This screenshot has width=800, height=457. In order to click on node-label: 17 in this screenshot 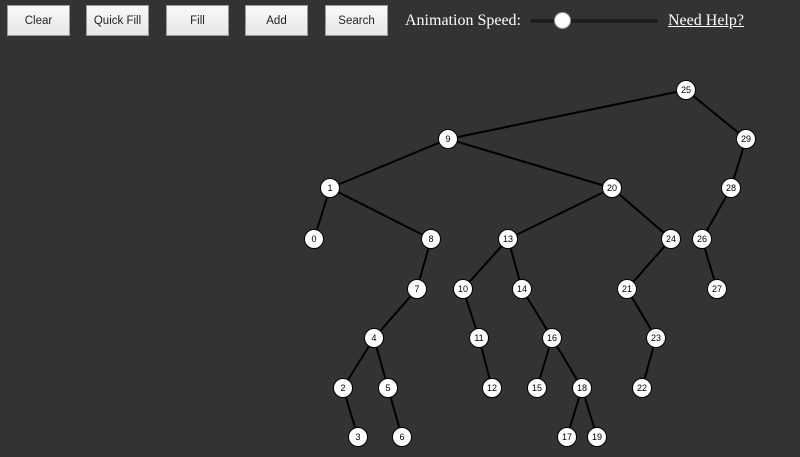, I will do `click(567, 437)`.